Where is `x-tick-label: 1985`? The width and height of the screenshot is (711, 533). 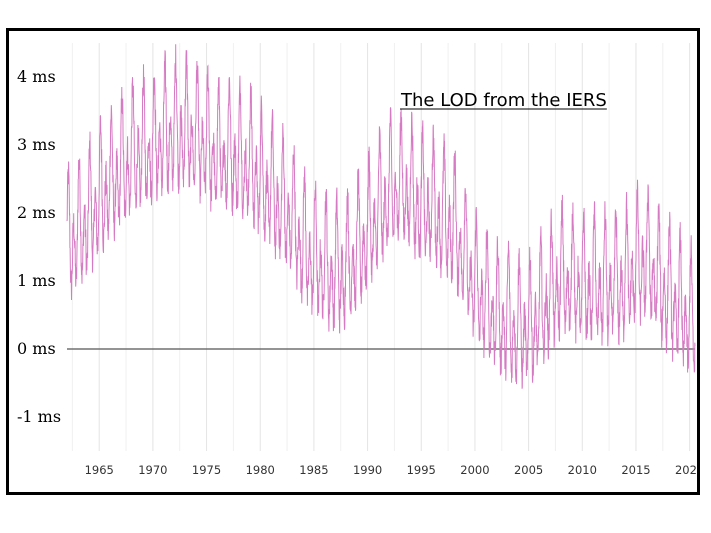 x-tick-label: 1985 is located at coordinates (313, 470).